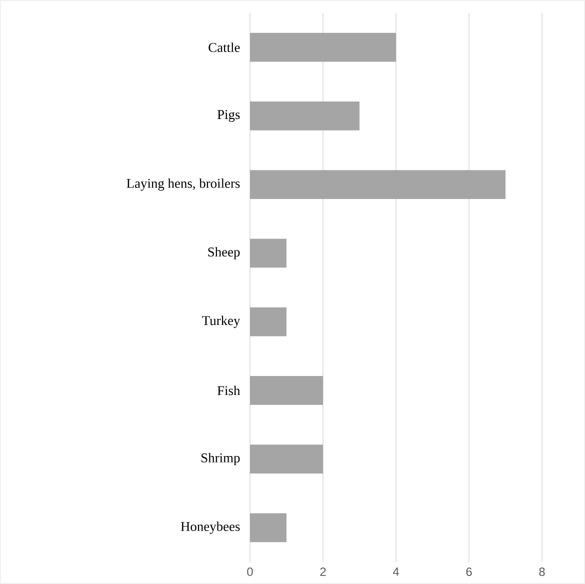  I want to click on y-tick-label: Laying hens, broilers, so click(183, 184).